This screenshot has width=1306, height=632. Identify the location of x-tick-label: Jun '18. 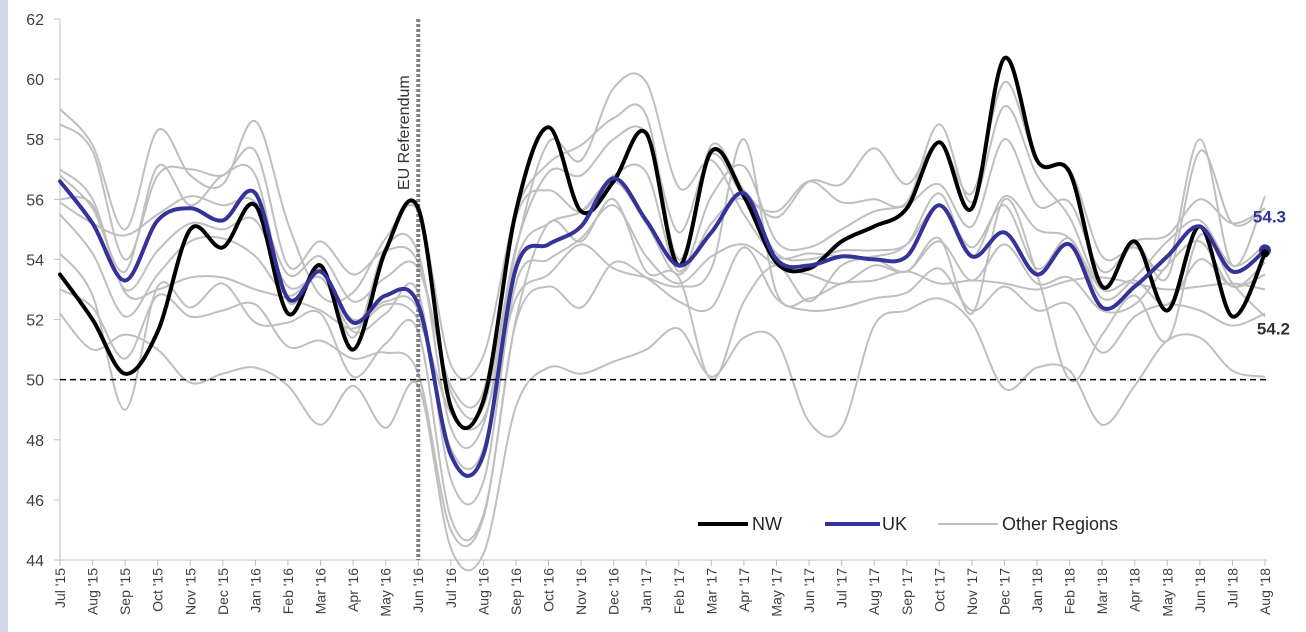
(1200, 590).